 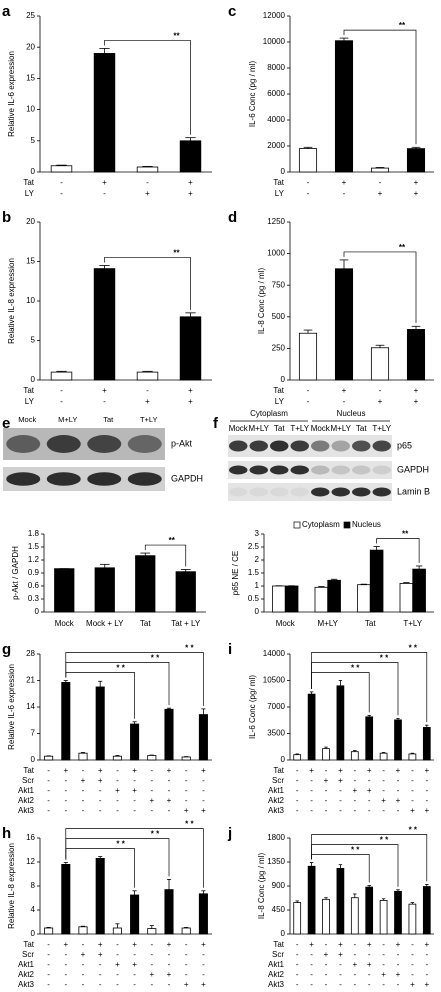 What do you see at coordinates (239, 428) in the screenshot?
I see `lane-label: Mock` at bounding box center [239, 428].